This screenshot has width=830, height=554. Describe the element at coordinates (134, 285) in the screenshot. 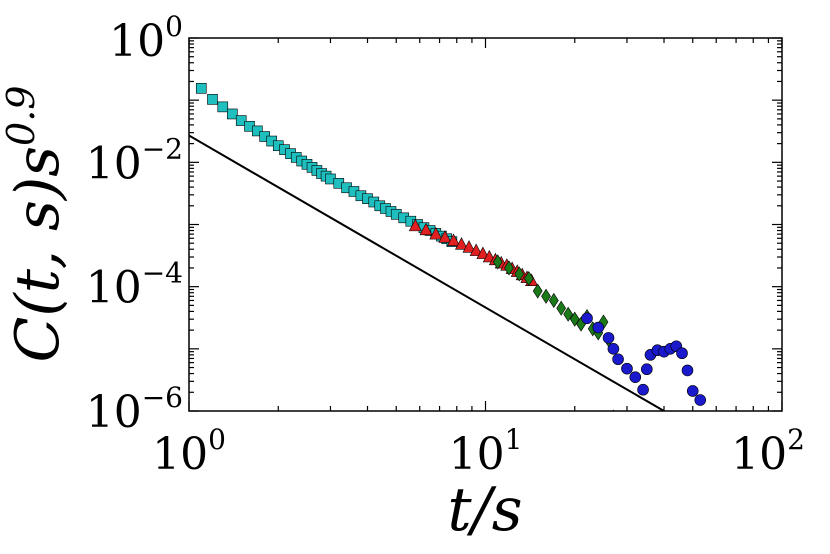

I see `y-tick-label: 10⁻⁴` at that location.